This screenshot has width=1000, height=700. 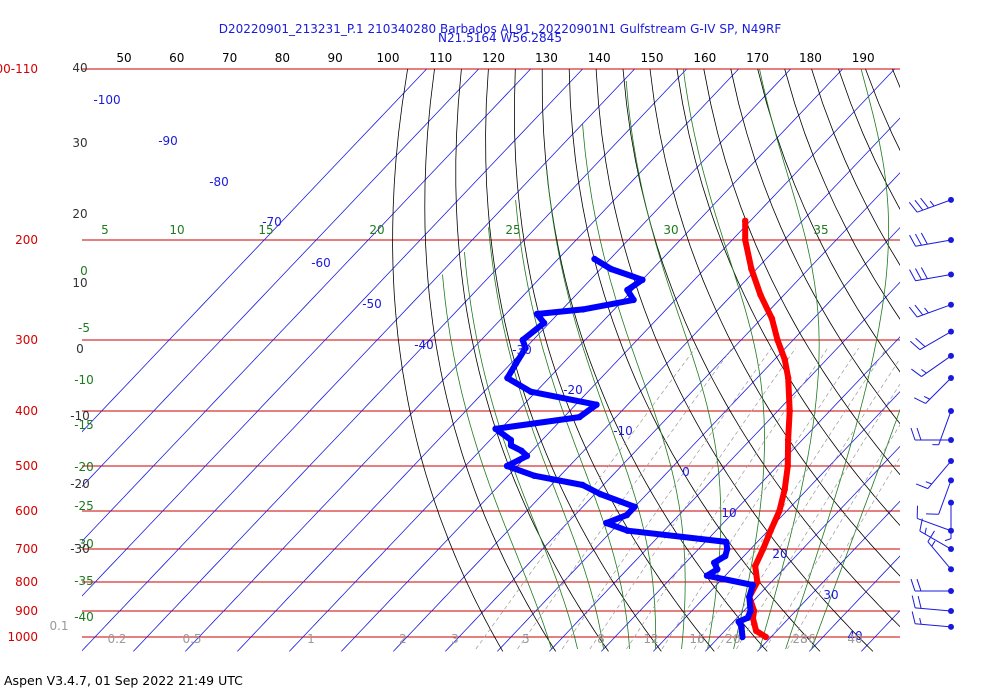 What do you see at coordinates (500, 38) in the screenshot?
I see `chart-subtitle: N21.5164 W56.2845` at bounding box center [500, 38].